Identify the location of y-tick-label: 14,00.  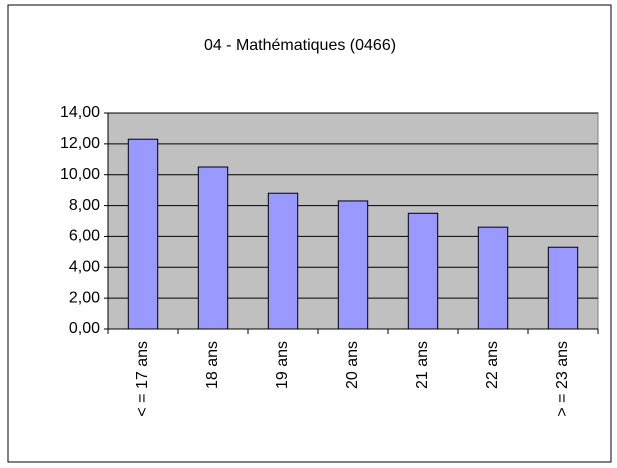
(80, 112).